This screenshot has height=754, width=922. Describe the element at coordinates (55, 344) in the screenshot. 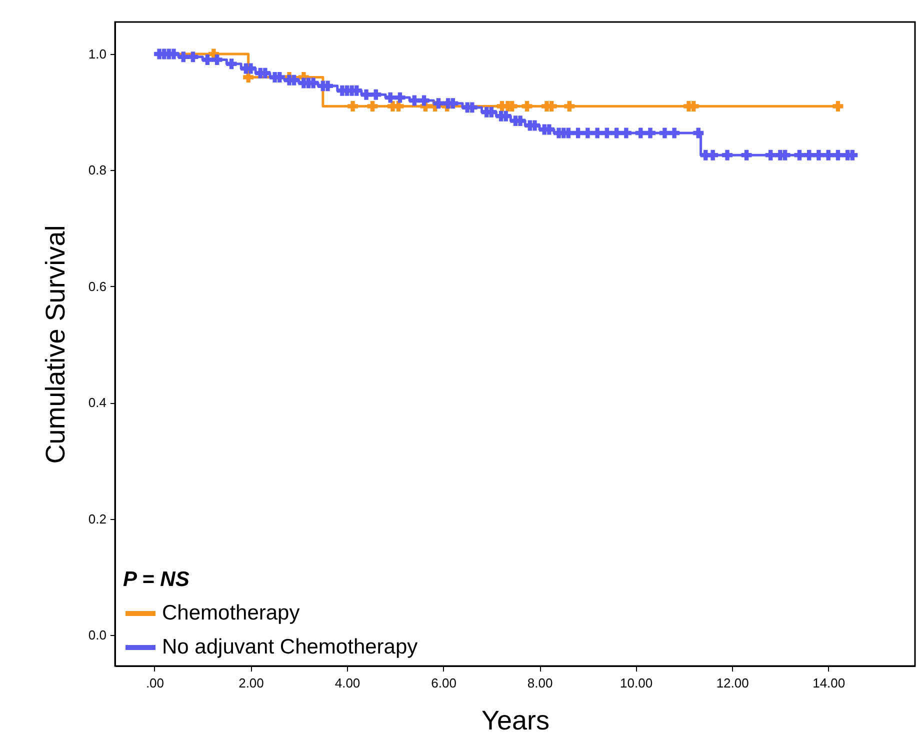

I see `y-axis-title: Cumulative Survival` at that location.